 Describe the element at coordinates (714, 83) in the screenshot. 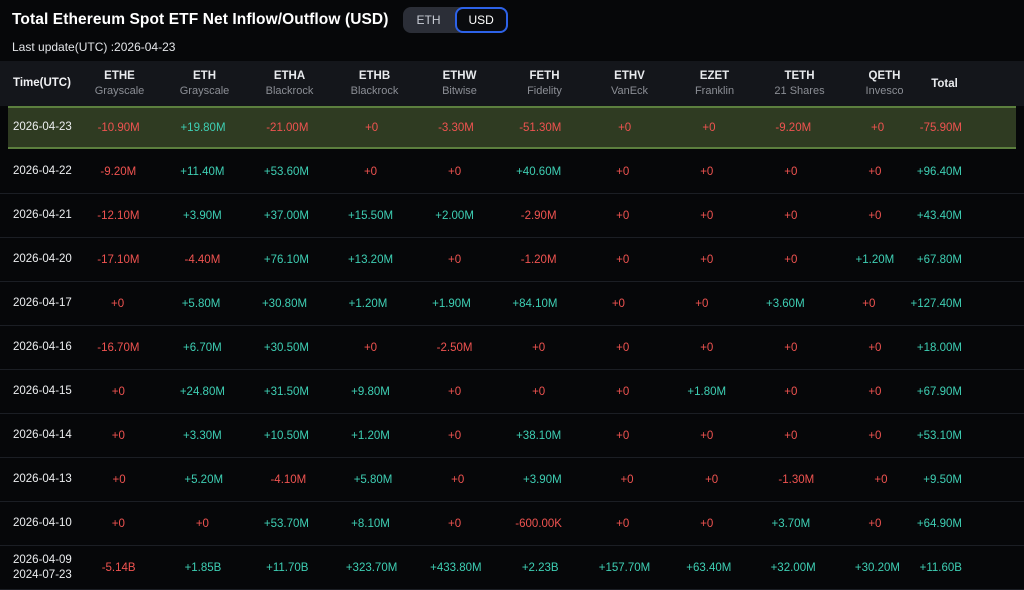

I see `column-header-ezet: EZET Franklin` at that location.